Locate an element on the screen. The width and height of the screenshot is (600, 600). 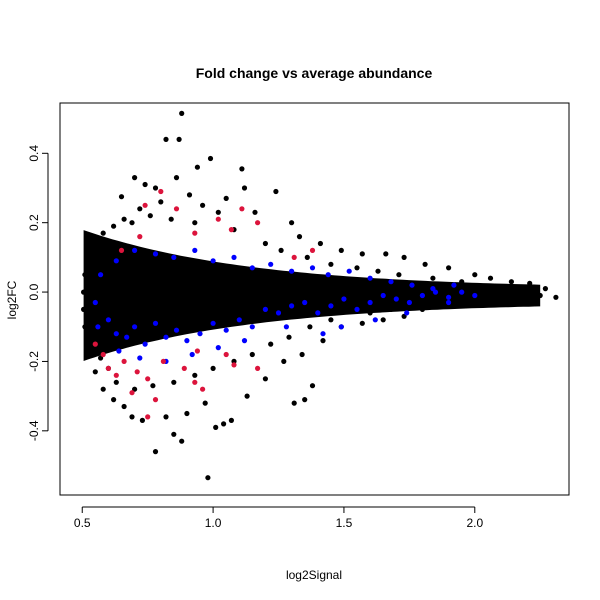
y-tick-label: -0.4 is located at coordinates (34, 430).